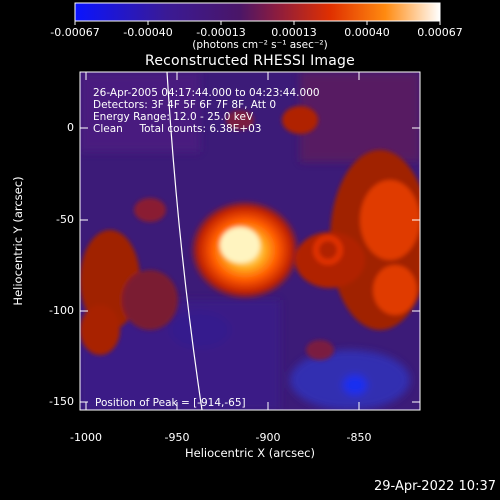 This screenshot has height=500, width=500. I want to click on info-energy: Energy Range: 12.0 - 25.0 keV, so click(173, 117).